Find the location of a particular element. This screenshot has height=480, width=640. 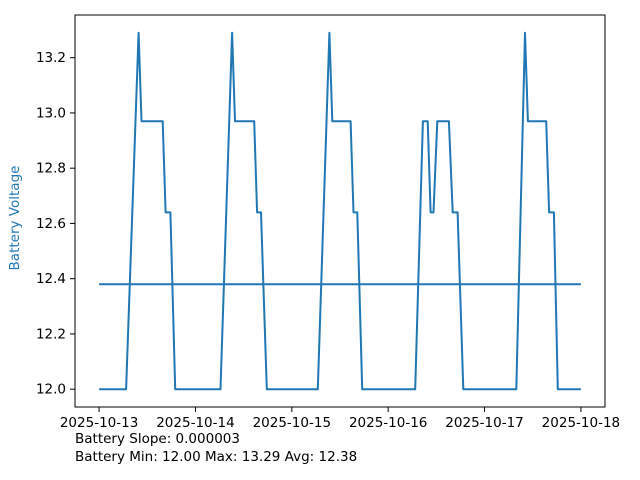

y-tick-label: 12.6 is located at coordinates (51, 224).